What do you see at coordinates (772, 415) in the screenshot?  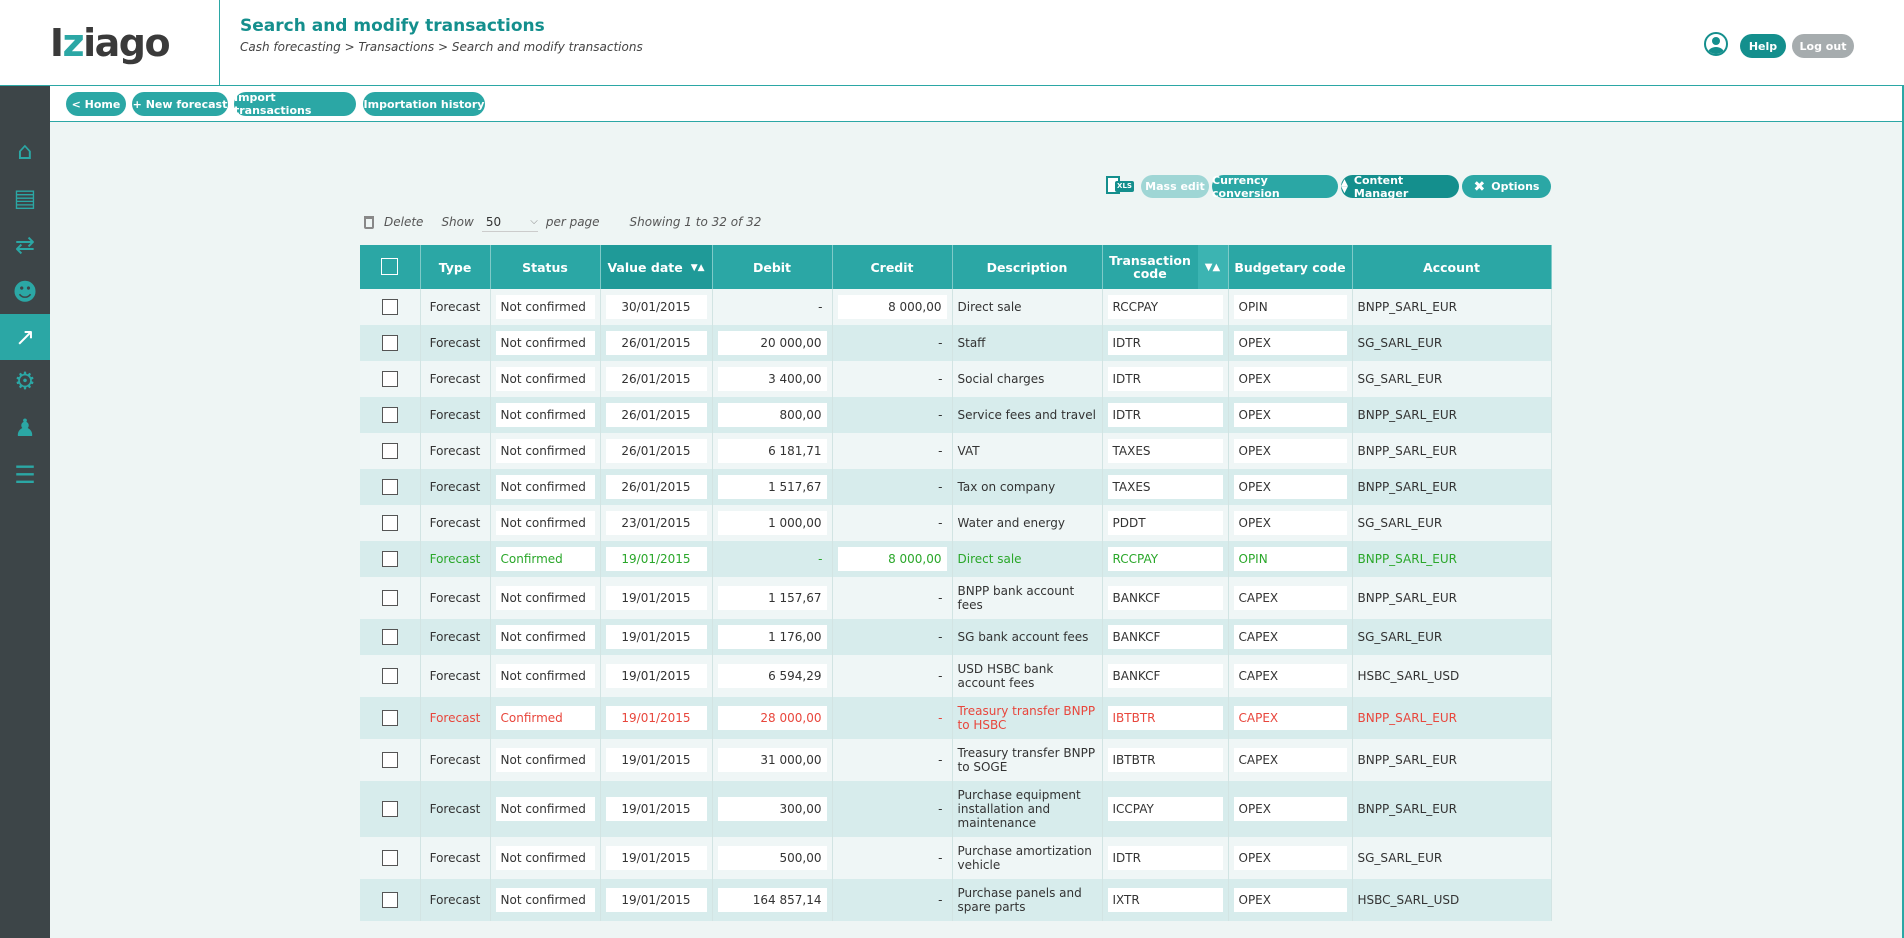 I see `debit-cell: 800,00` at bounding box center [772, 415].